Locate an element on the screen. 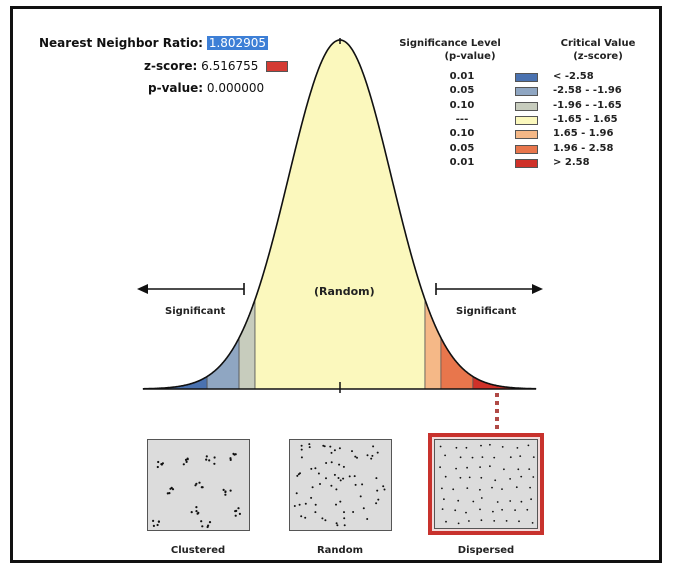 The image size is (678, 573). crit-header-2: (z-score) is located at coordinates (598, 56).